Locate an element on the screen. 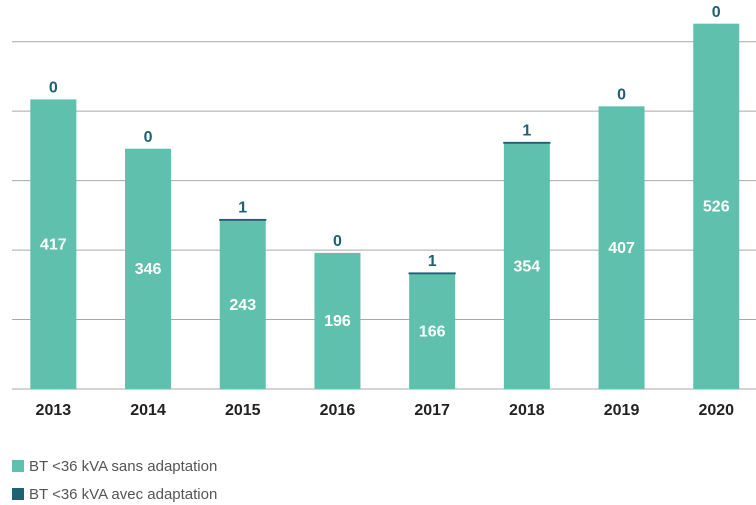  x-tick-label: 2017 is located at coordinates (432, 410).